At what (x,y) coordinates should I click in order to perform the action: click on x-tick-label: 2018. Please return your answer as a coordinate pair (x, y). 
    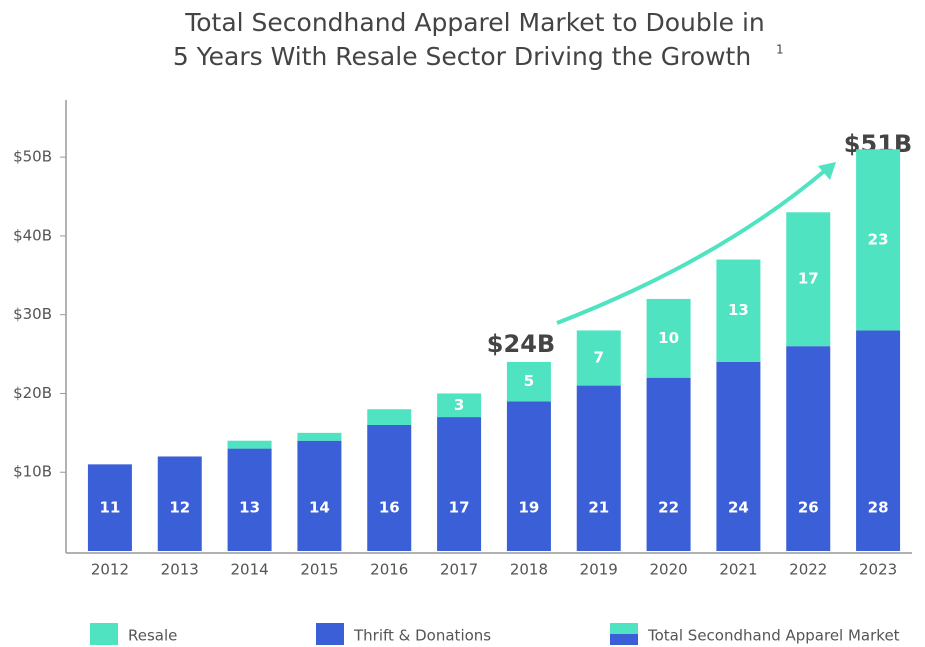
    Looking at the image, I should click on (529, 570).